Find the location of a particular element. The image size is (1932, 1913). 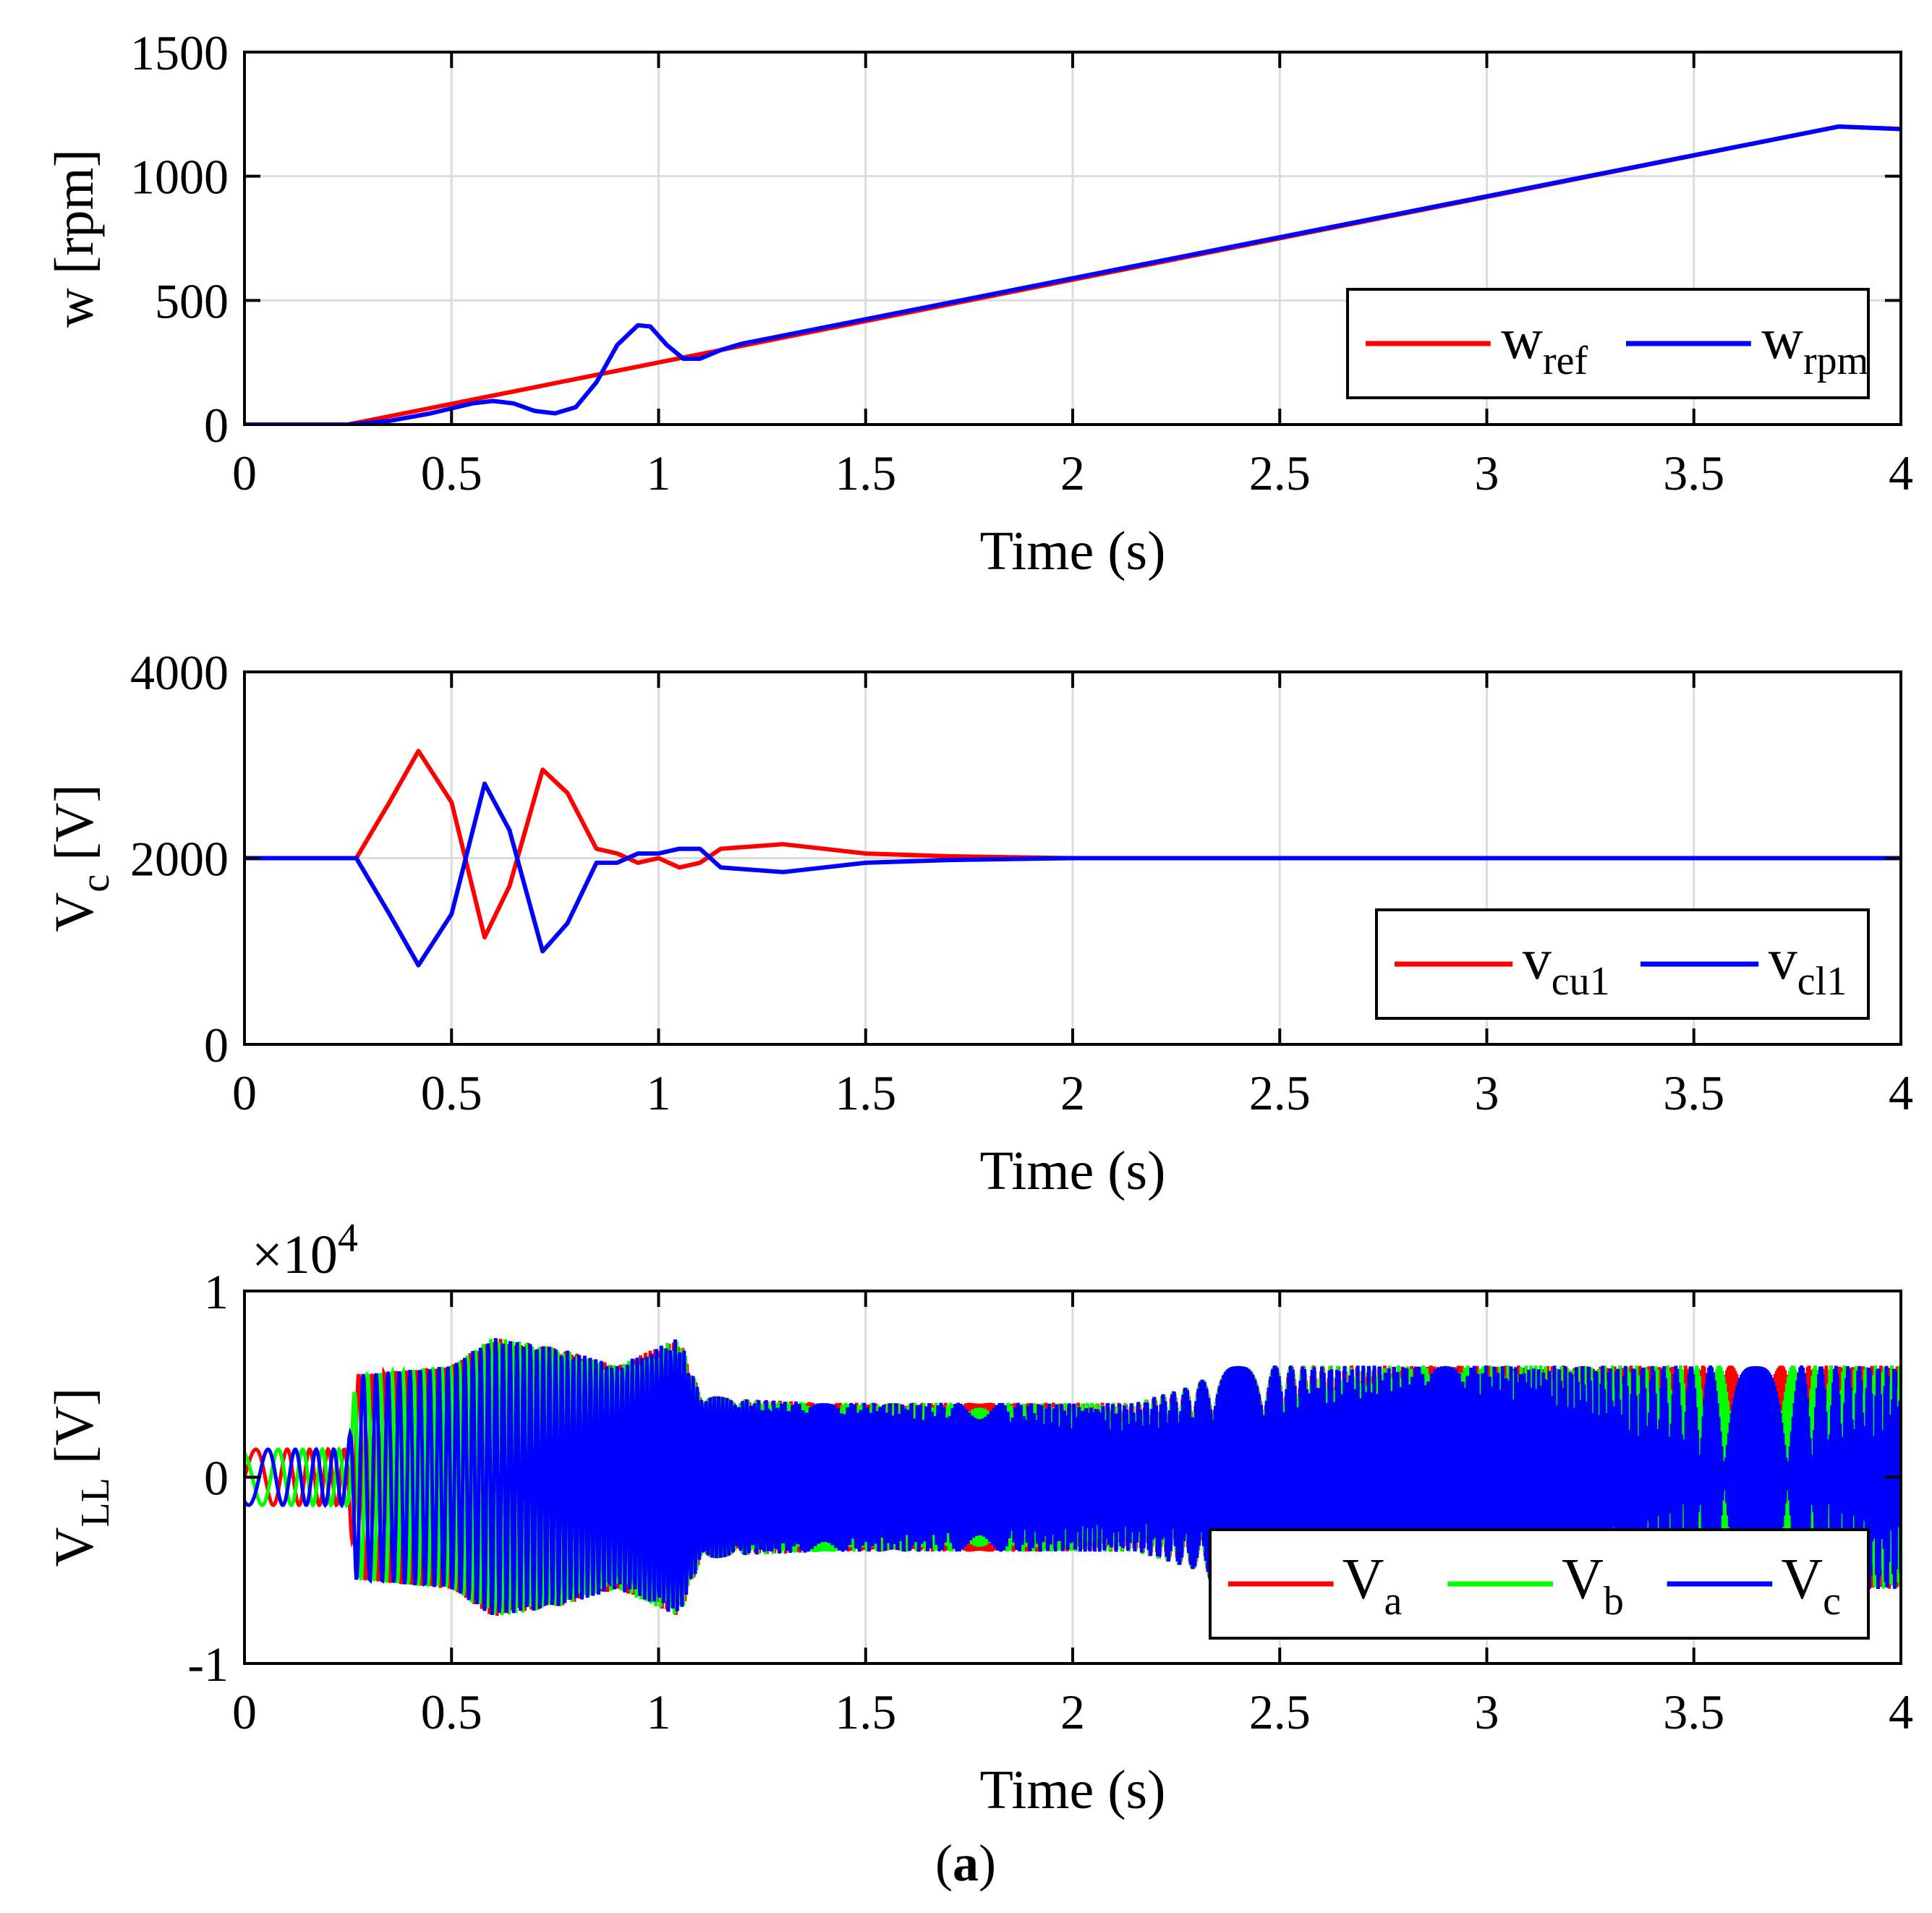

y-tick-label: -1 is located at coordinates (208, 1665).